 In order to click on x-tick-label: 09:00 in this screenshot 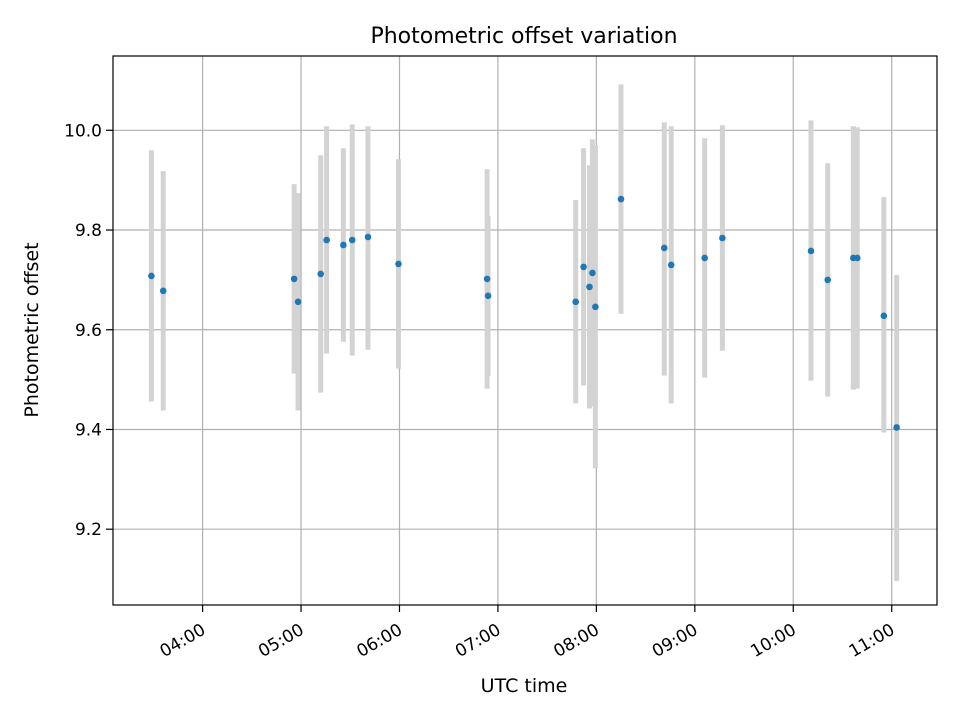, I will do `click(675, 641)`.